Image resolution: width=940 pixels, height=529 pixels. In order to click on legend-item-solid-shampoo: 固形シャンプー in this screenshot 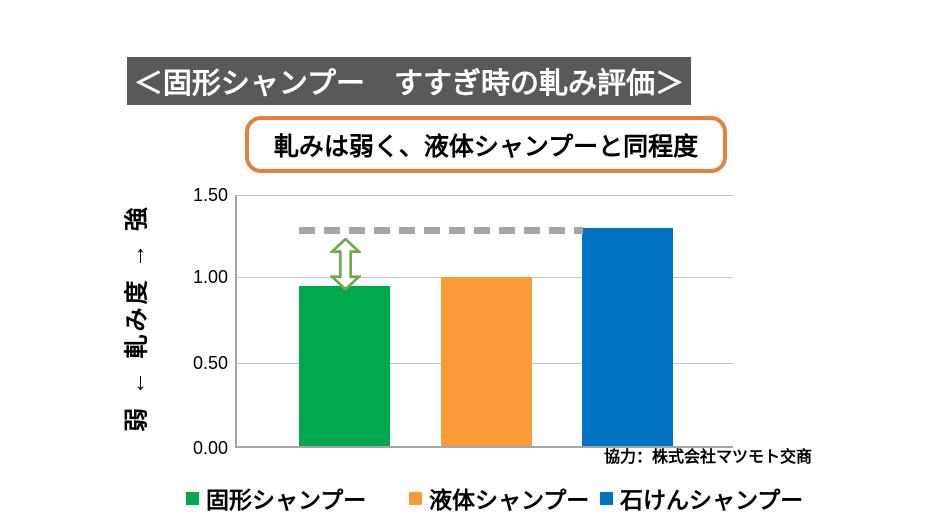, I will do `click(276, 498)`.